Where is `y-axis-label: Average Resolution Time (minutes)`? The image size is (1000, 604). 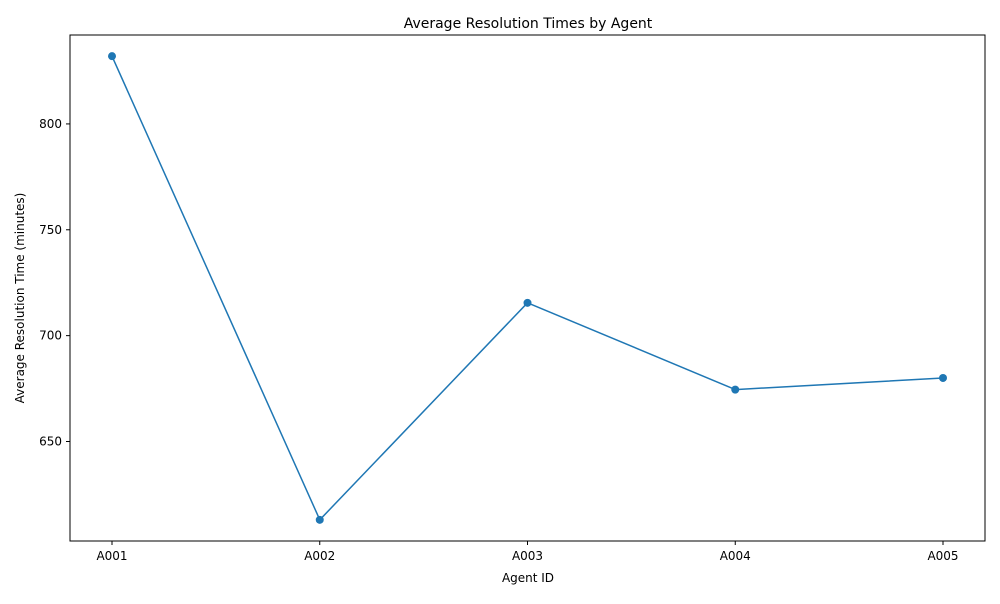
y-axis-label: Average Resolution Time (minutes) is located at coordinates (20, 298).